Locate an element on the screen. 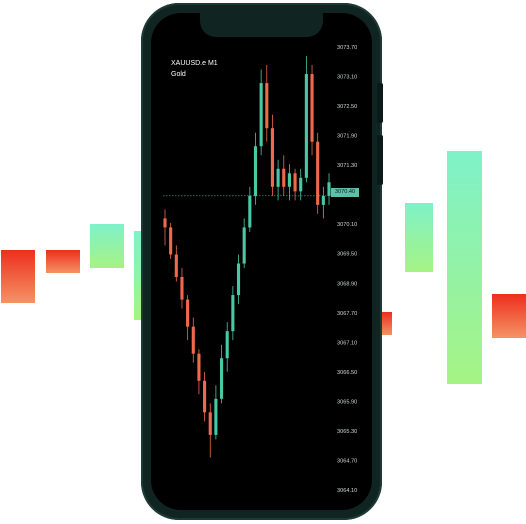 The image size is (526, 524). price-axis-label: 3071.90 is located at coordinates (347, 137).